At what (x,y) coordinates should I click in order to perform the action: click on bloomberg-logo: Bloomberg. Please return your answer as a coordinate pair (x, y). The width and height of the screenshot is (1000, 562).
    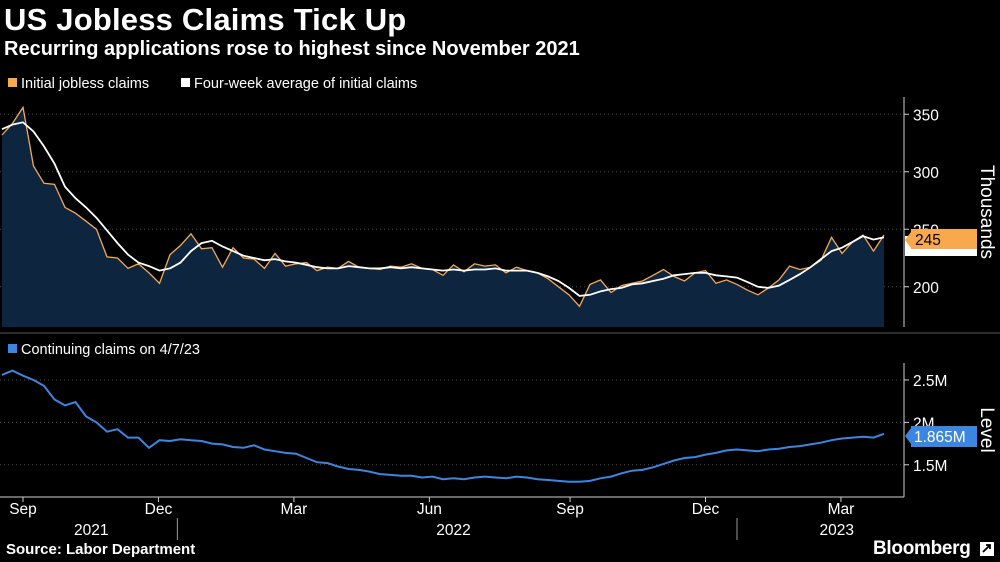
    Looking at the image, I should click on (922, 548).